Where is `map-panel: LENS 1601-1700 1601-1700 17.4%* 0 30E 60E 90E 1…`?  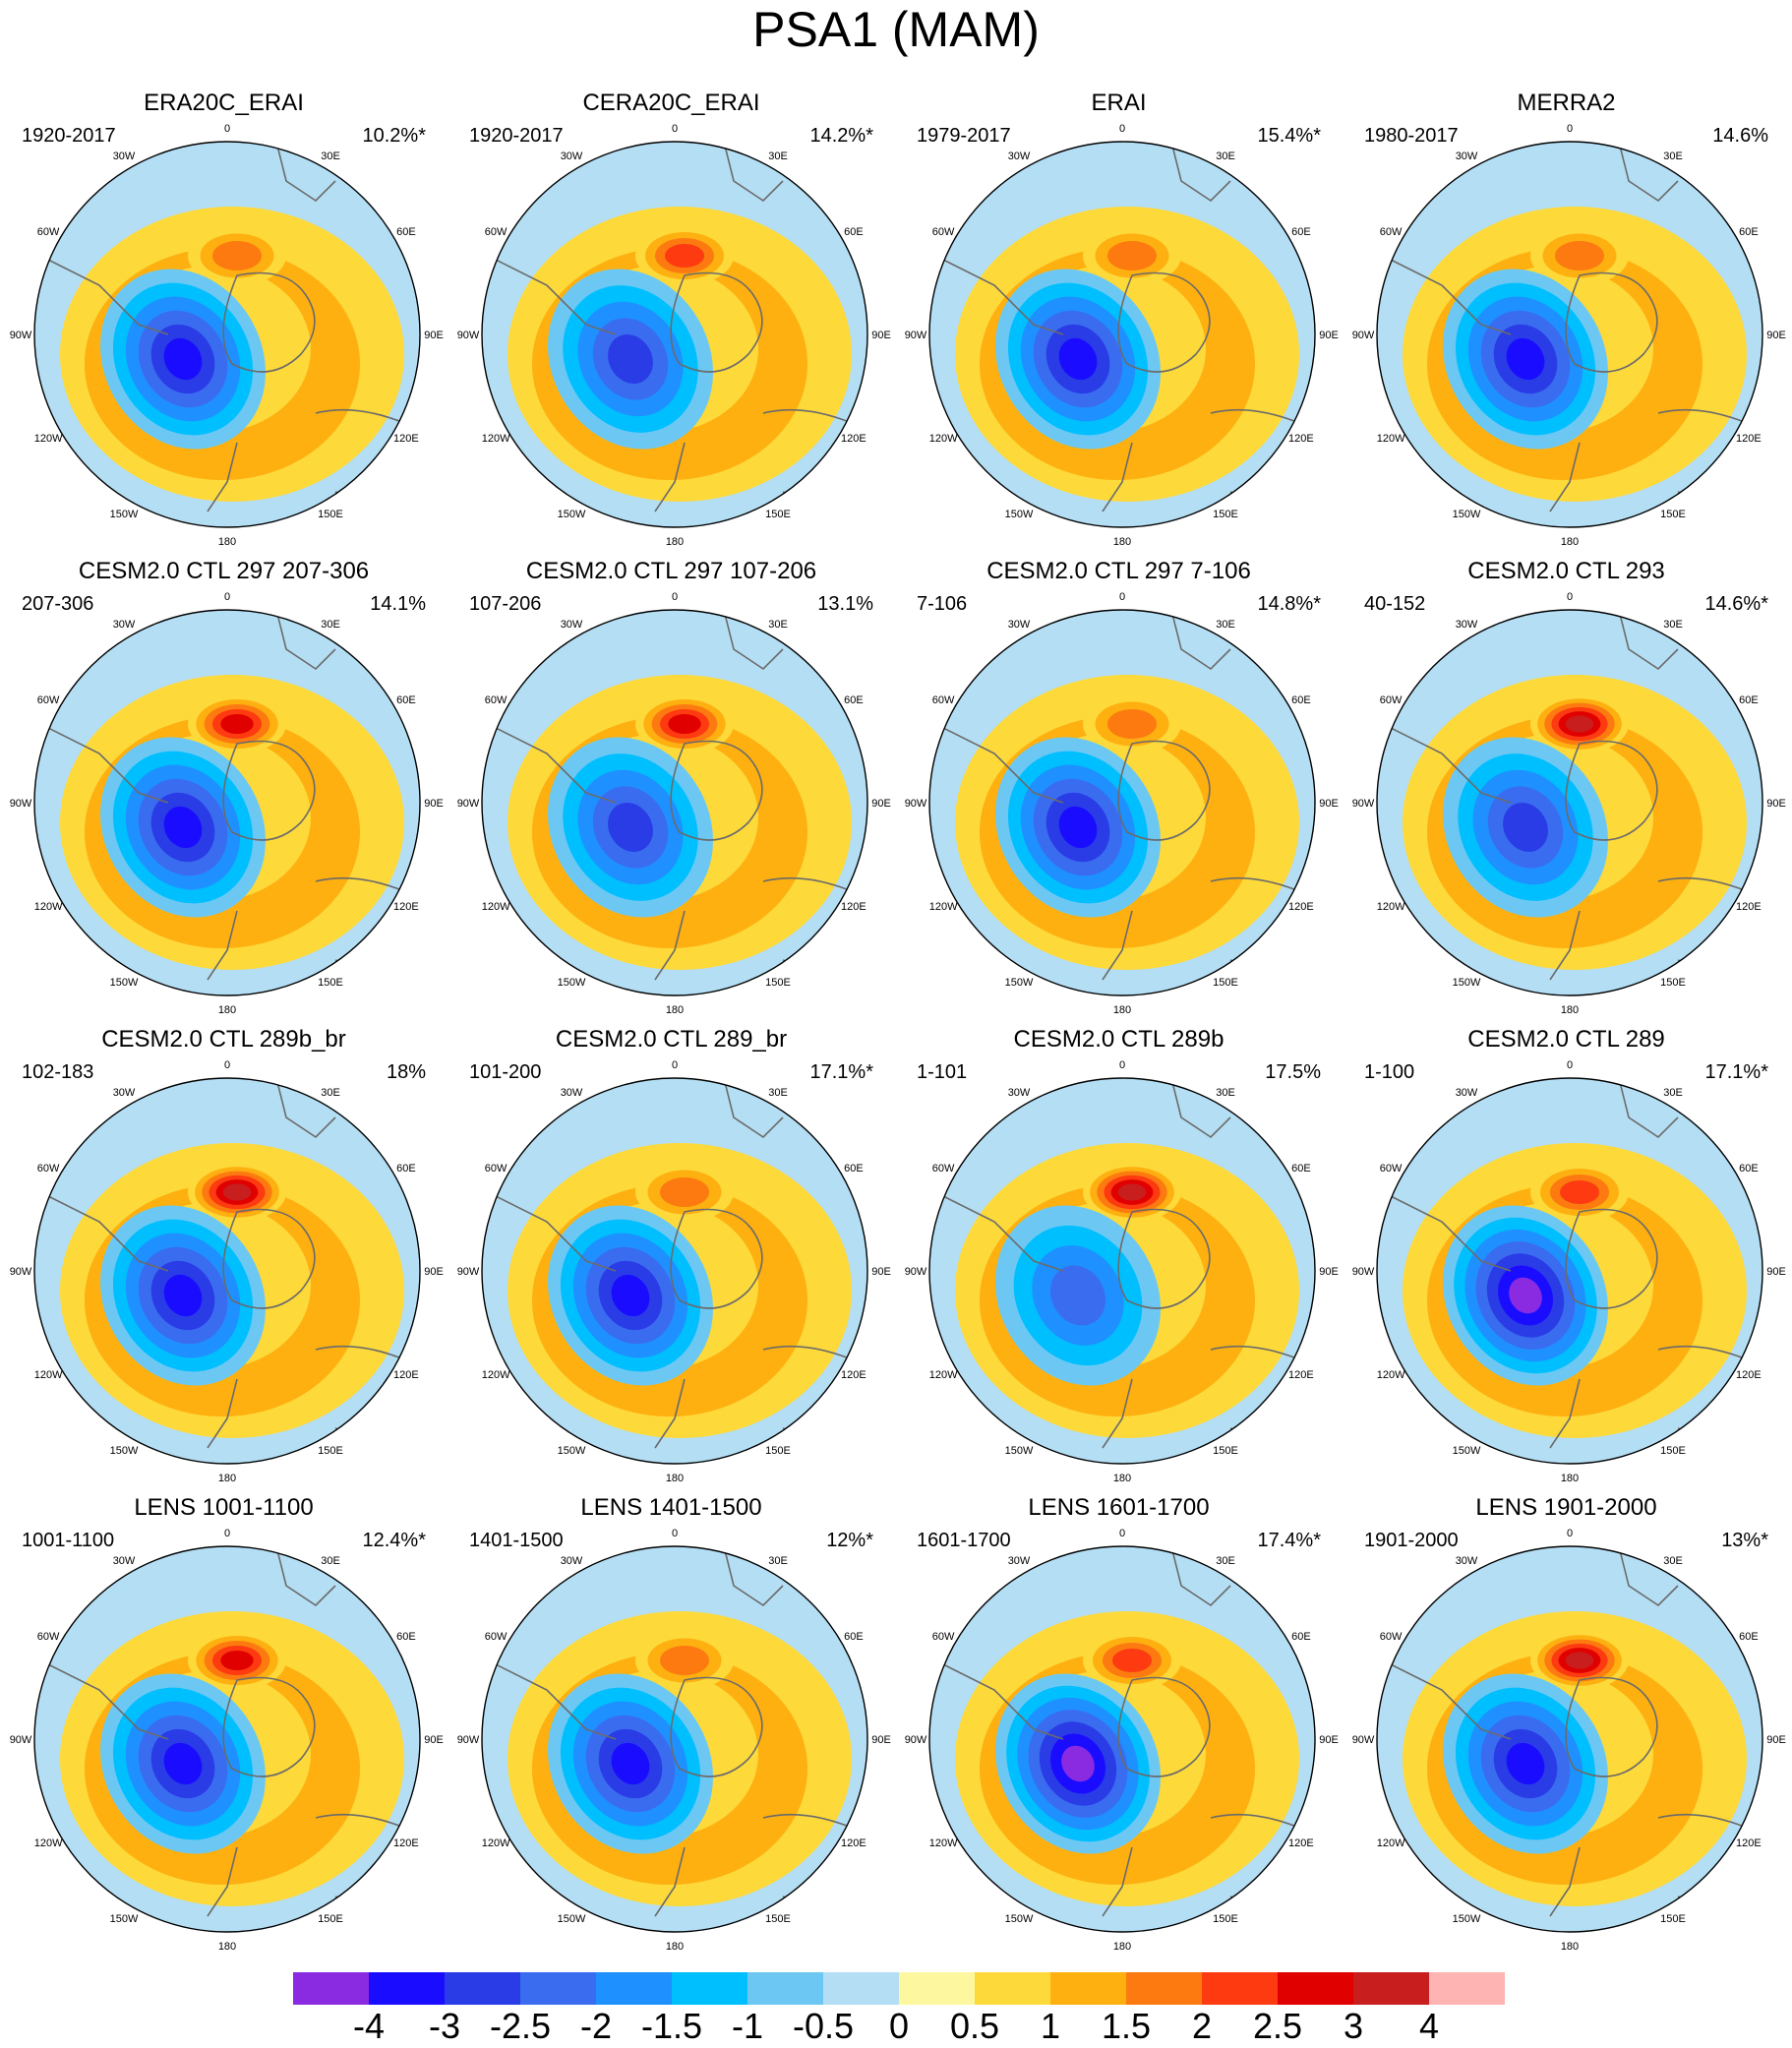 map-panel: LENS 1601-1700 1601-1700 17.4%* 0 30E 60E 90E 1… is located at coordinates (1119, 1724).